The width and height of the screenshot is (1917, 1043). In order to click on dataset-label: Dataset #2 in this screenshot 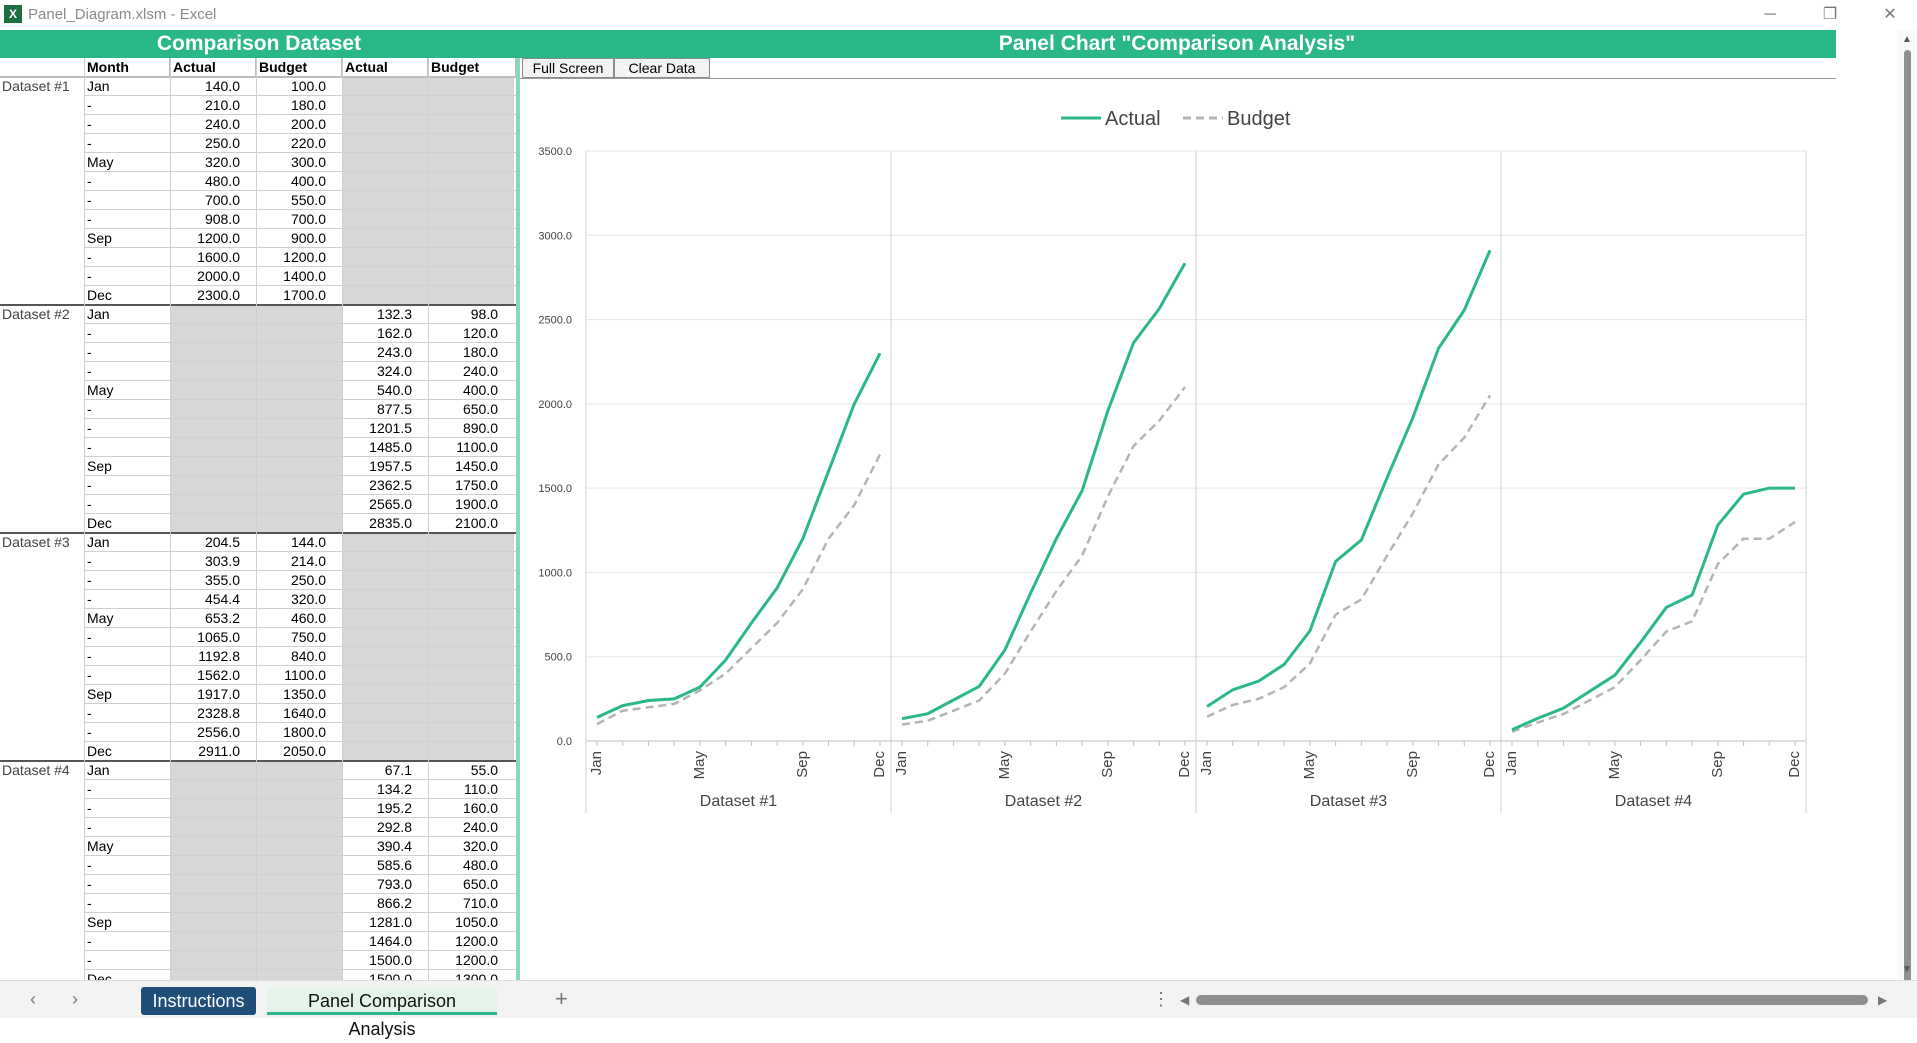, I will do `click(36, 314)`.